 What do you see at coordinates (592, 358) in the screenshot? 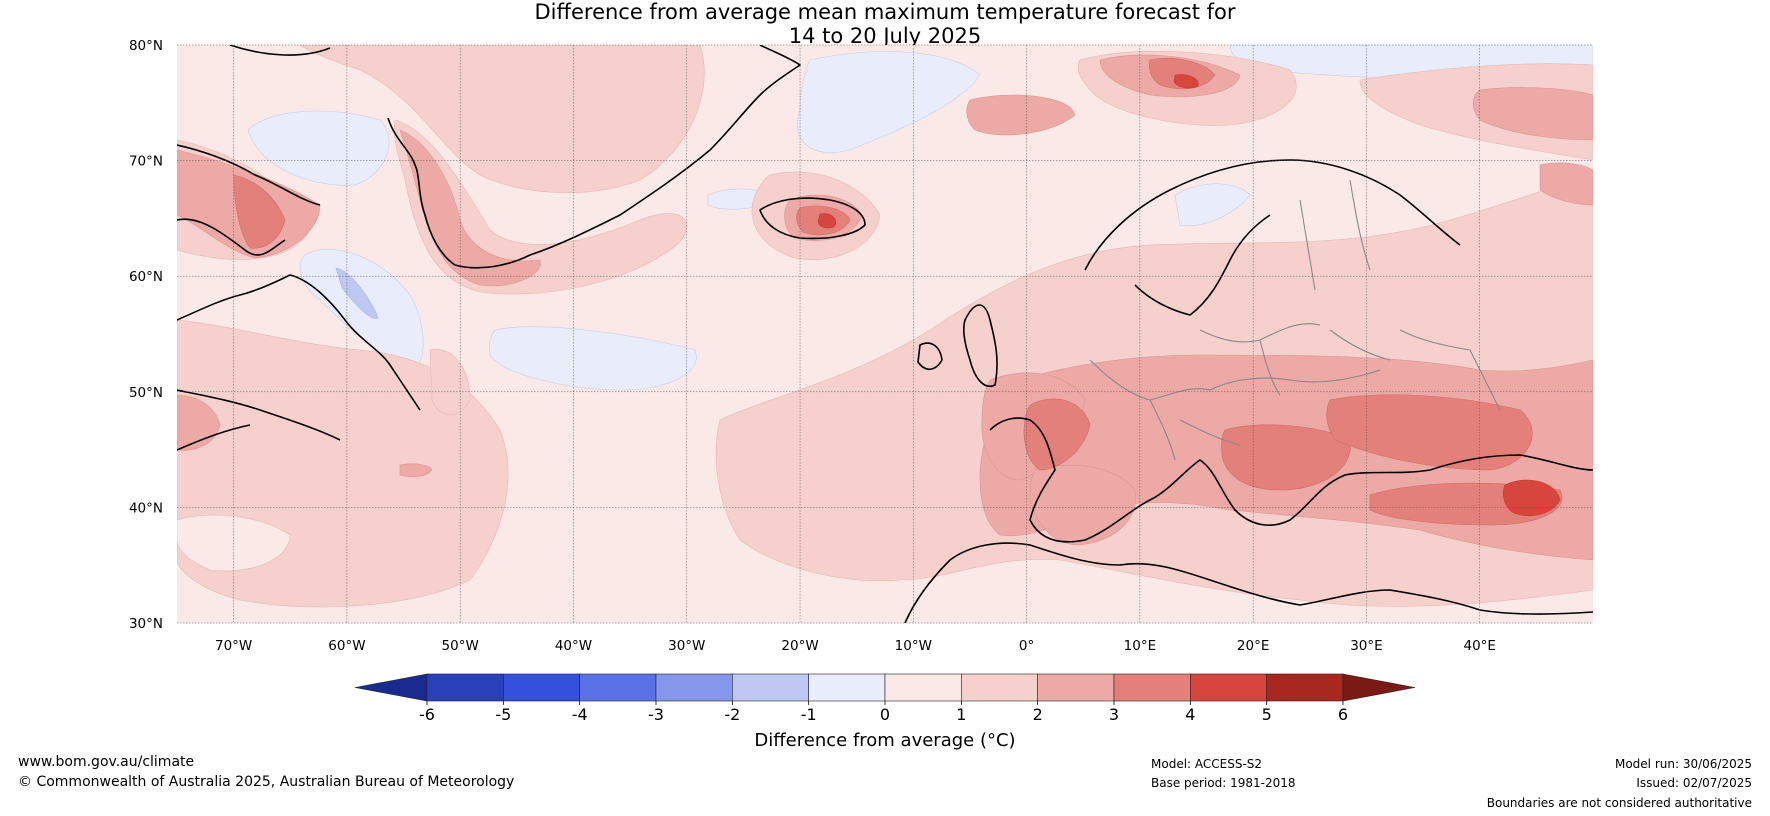
I see `cool-region-mid-atlantic` at bounding box center [592, 358].